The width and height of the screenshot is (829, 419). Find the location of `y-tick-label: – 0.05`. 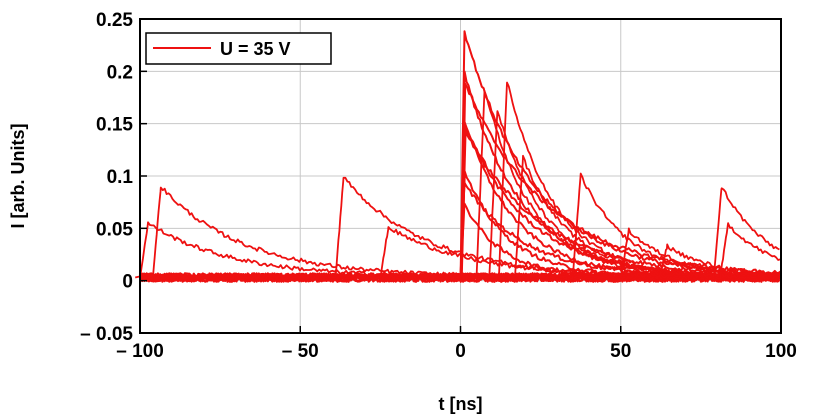

y-tick-label: – 0.05 is located at coordinates (106, 334).